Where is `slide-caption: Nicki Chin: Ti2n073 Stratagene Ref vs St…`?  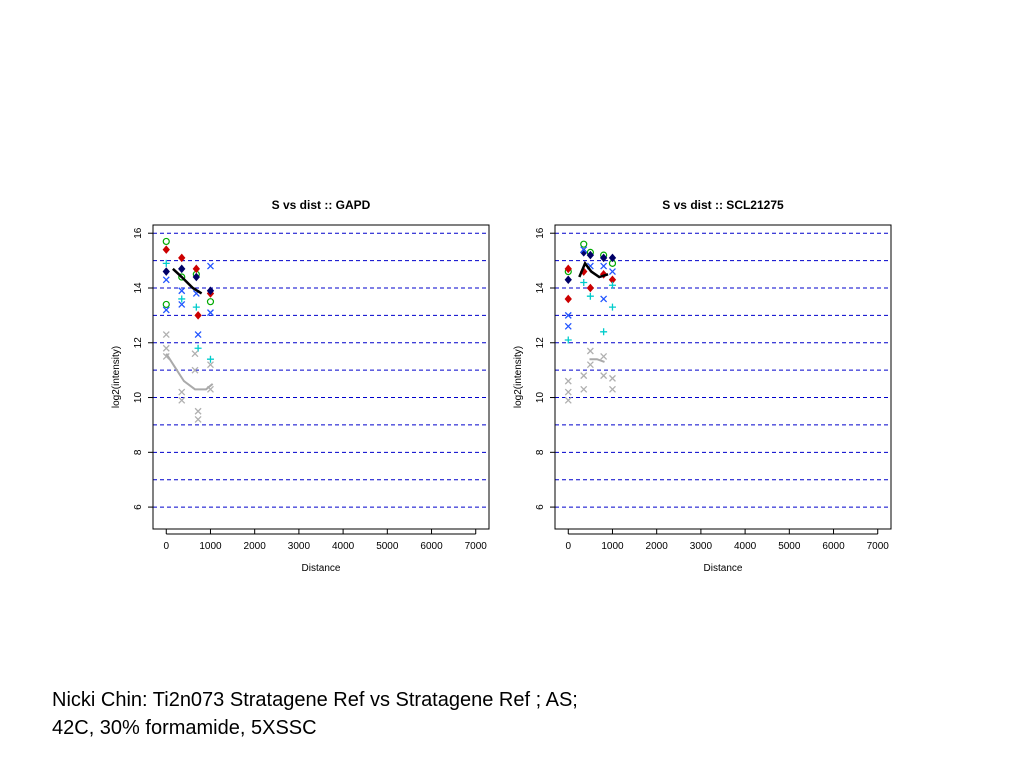
slide-caption: Nicki Chin: Ti2n073 Stratagene Ref vs St… is located at coordinates (502, 714).